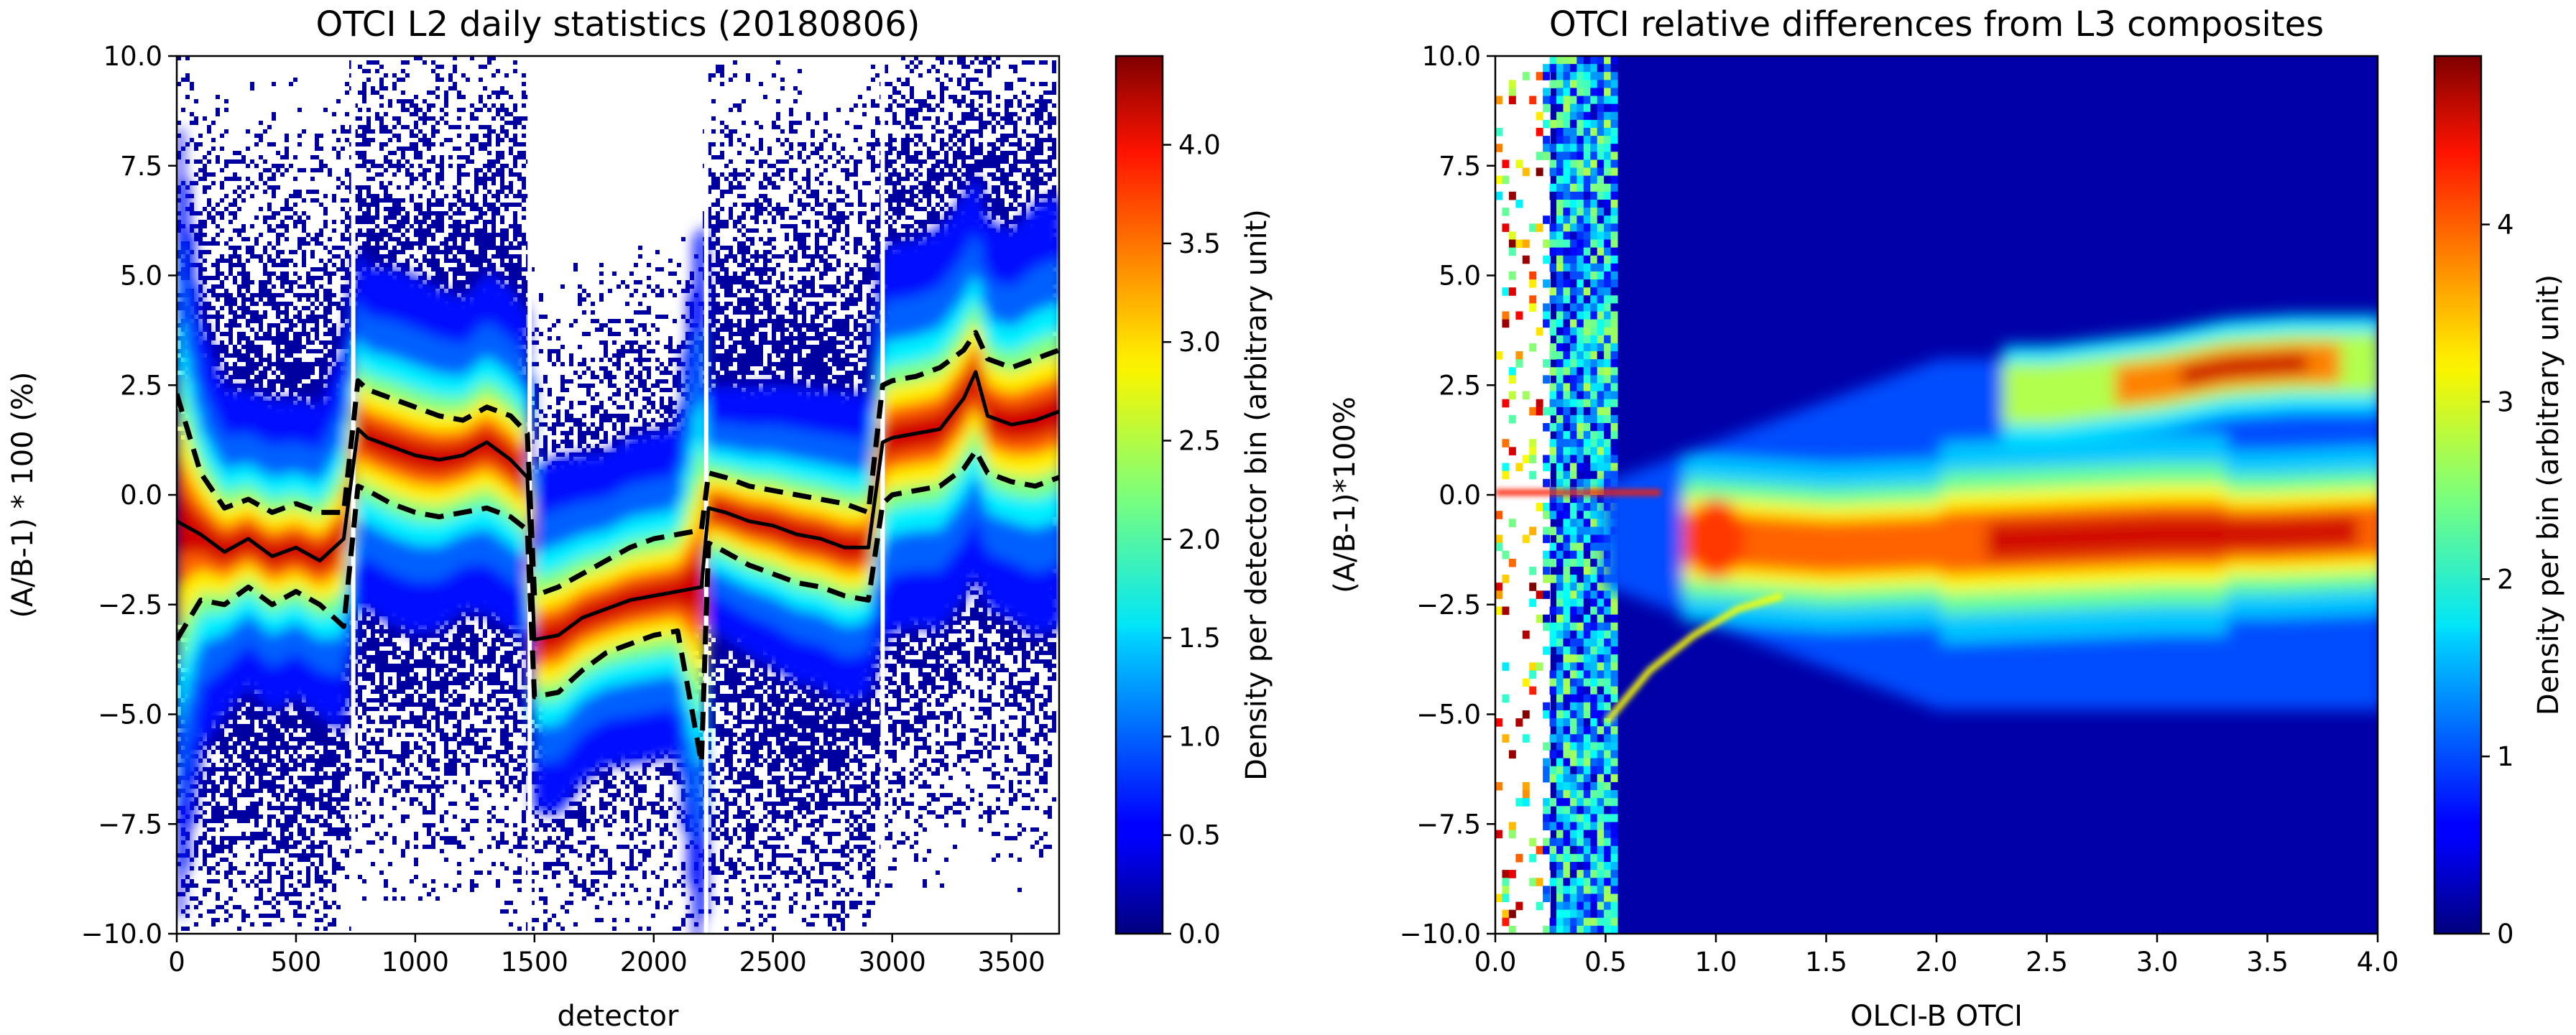 The width and height of the screenshot is (2576, 1035). I want to click on left-x-tick-label: 500, so click(297, 963).